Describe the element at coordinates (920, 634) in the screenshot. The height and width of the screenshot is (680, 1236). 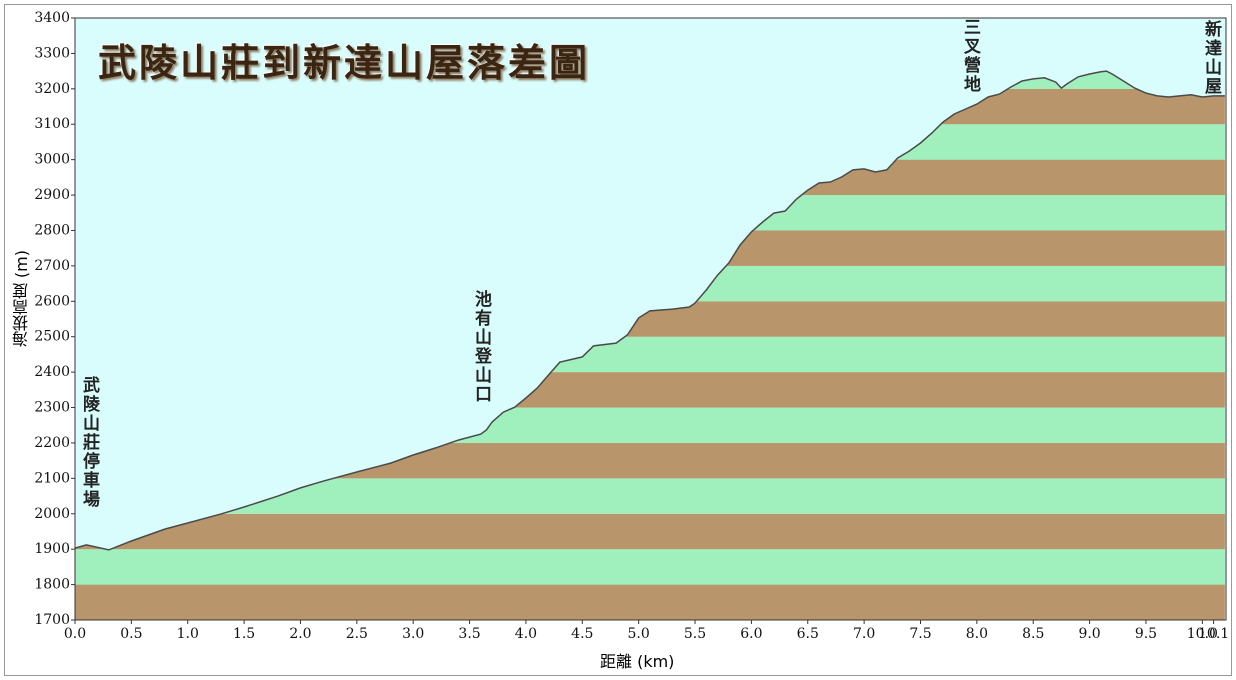
I see `x-tick-label: 7.5` at that location.